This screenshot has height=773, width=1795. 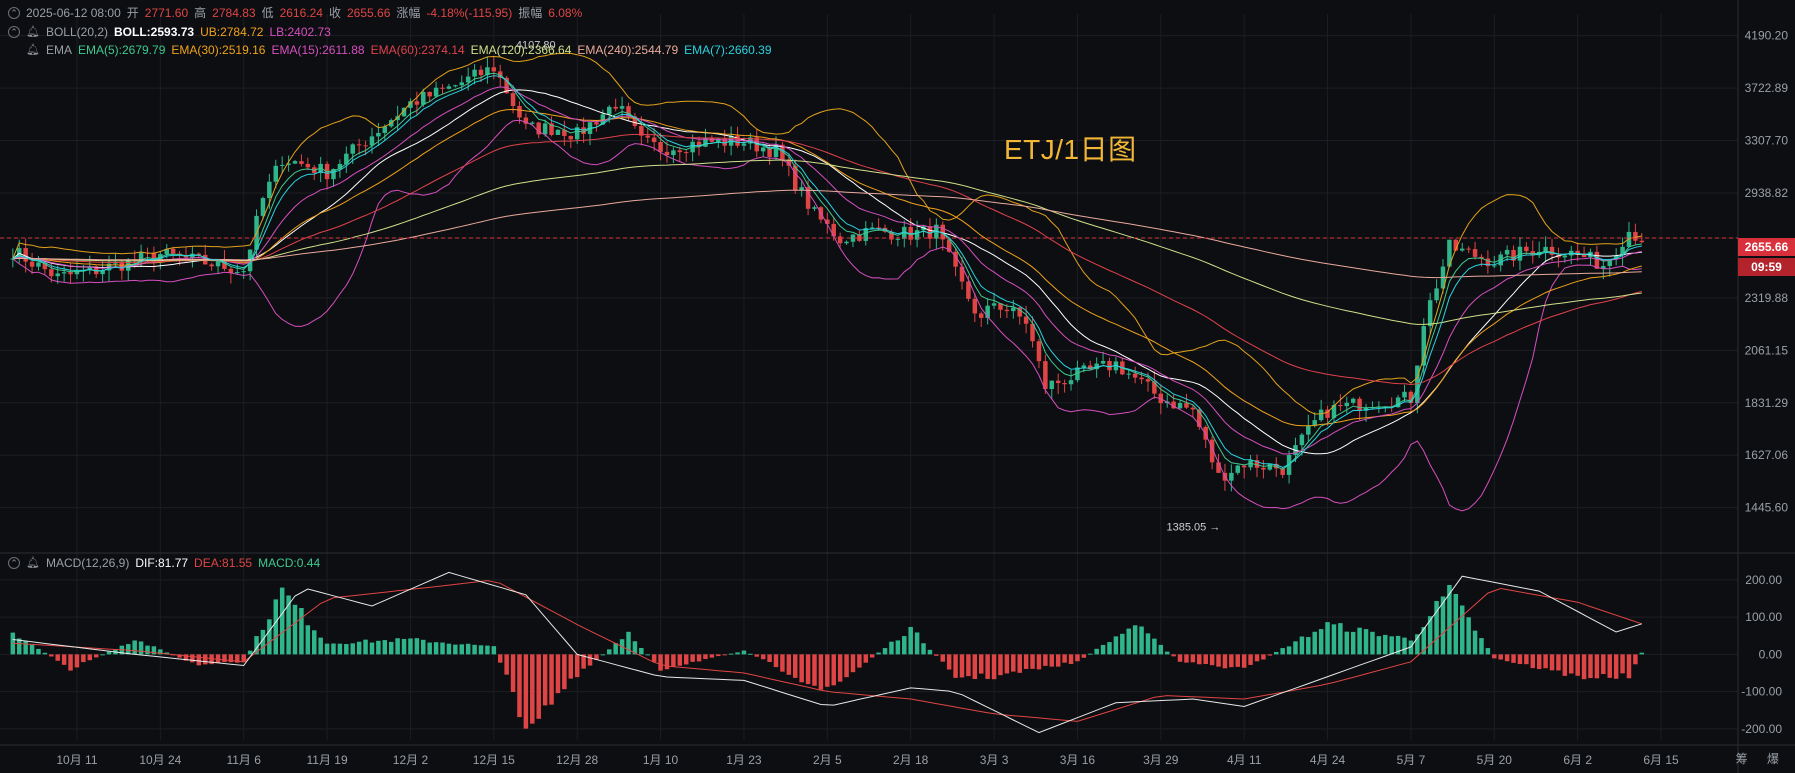 I want to click on time-tick-label: 5月 7, so click(x=1411, y=760).